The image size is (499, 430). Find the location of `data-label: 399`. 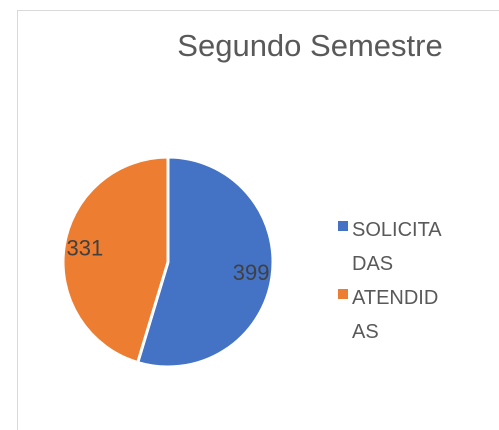

data-label: 399 is located at coordinates (251, 272).